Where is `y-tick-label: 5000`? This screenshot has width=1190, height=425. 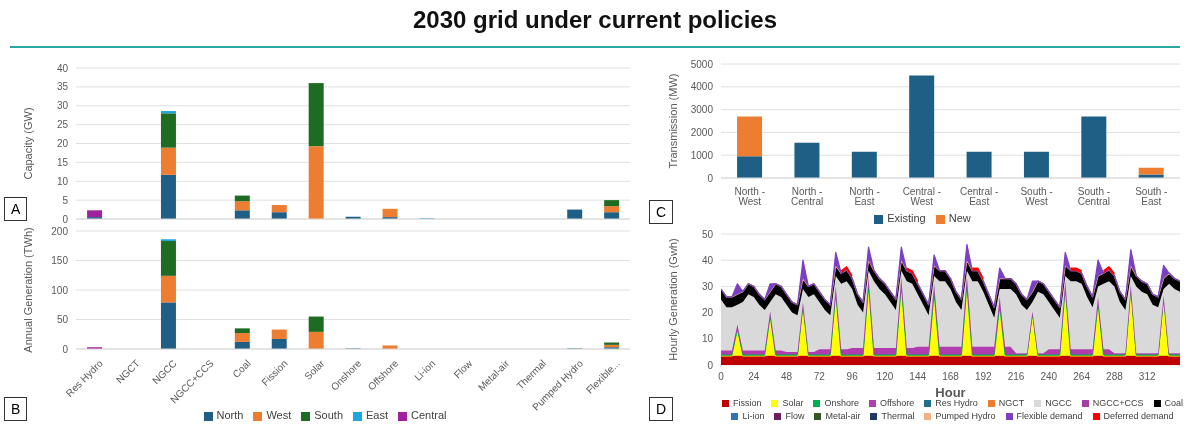 y-tick-label: 5000 is located at coordinates (702, 64).